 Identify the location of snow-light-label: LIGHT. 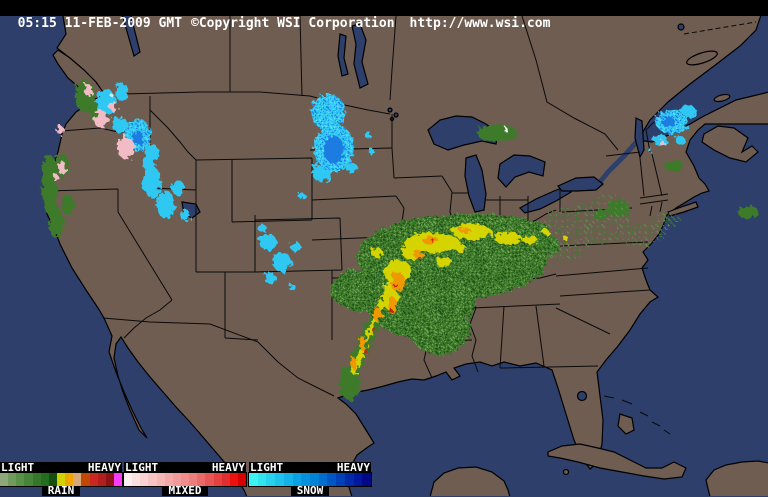
(267, 467).